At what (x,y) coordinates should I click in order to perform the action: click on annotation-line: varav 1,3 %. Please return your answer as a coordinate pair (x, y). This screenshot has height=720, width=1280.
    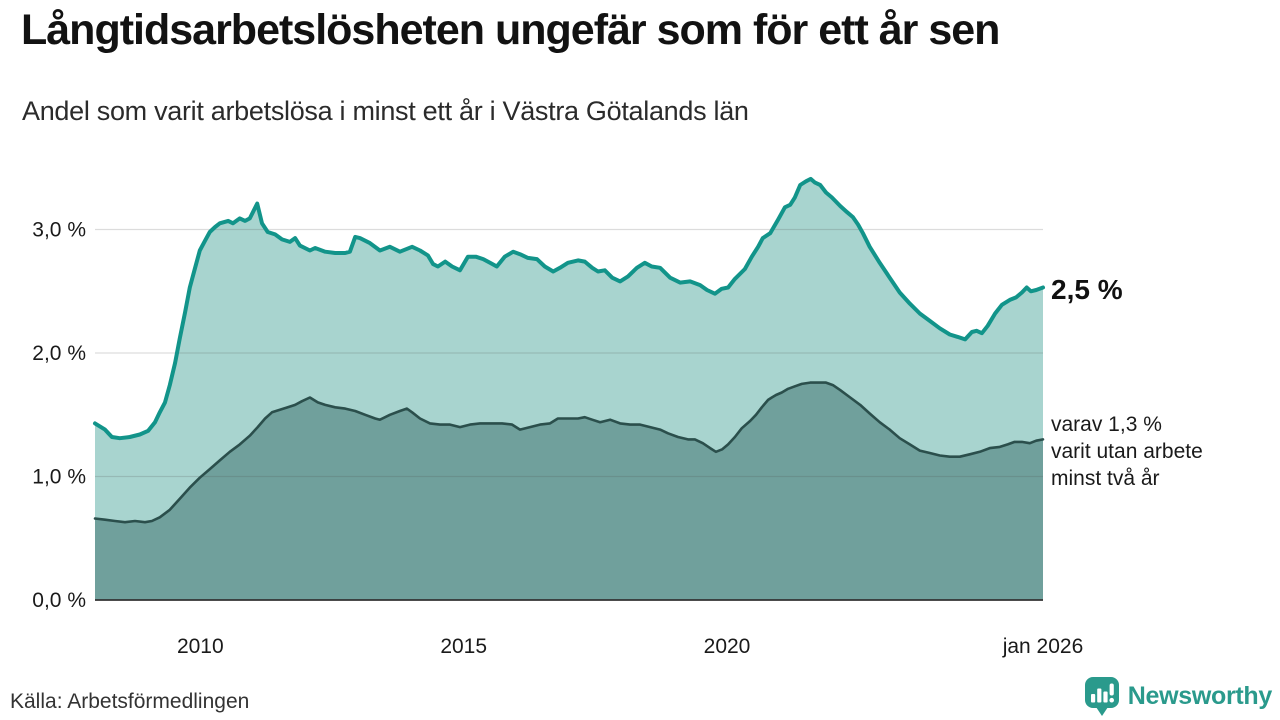
    Looking at the image, I should click on (1106, 424).